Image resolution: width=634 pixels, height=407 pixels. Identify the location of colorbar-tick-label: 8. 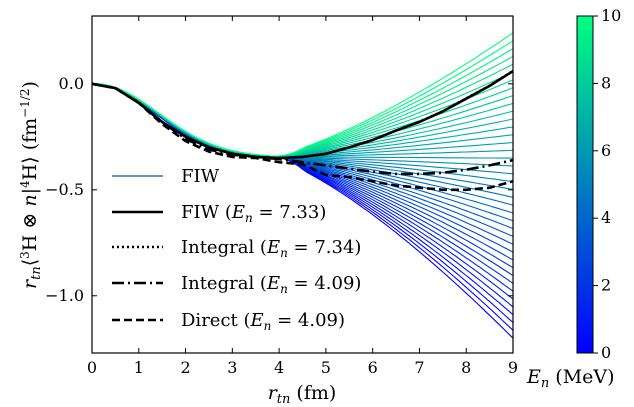
(606, 82).